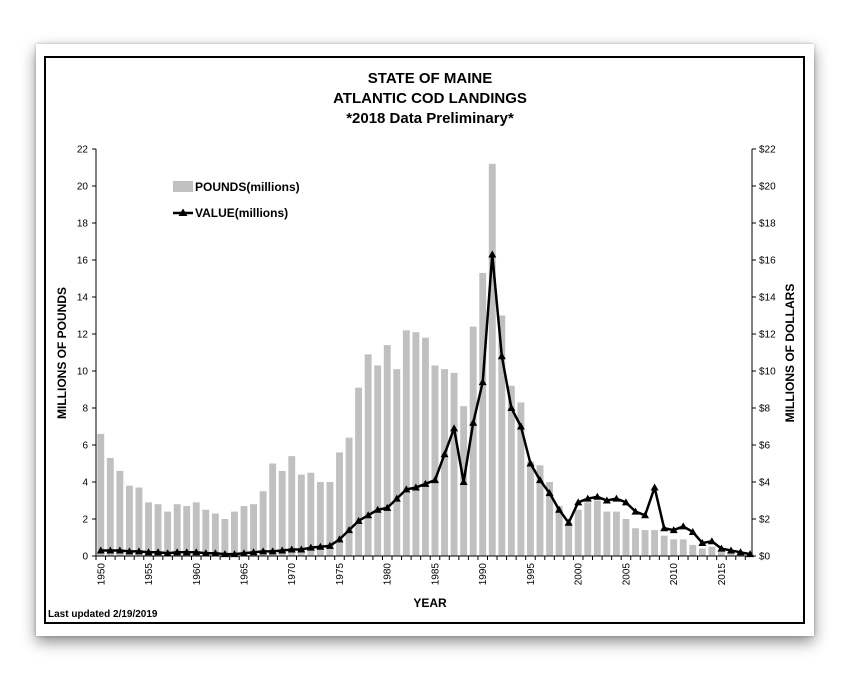 The height and width of the screenshot is (680, 852). What do you see at coordinates (168, 533) in the screenshot?
I see `bar-1957` at bounding box center [168, 533].